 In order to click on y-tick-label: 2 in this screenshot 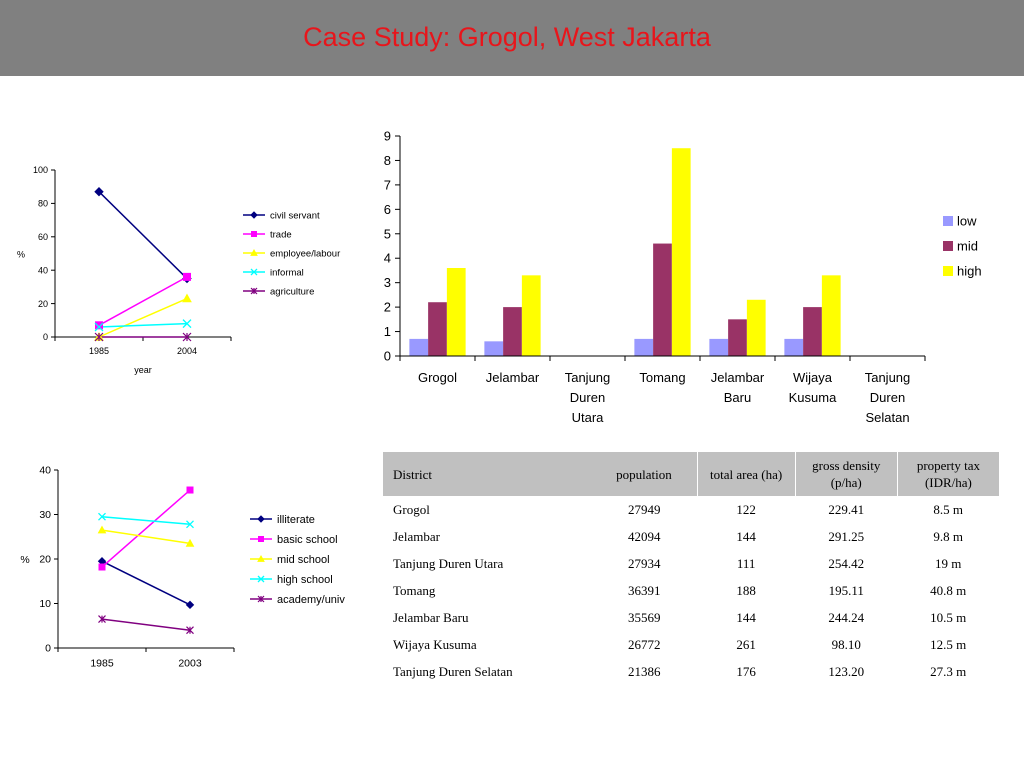, I will do `click(387, 307)`.